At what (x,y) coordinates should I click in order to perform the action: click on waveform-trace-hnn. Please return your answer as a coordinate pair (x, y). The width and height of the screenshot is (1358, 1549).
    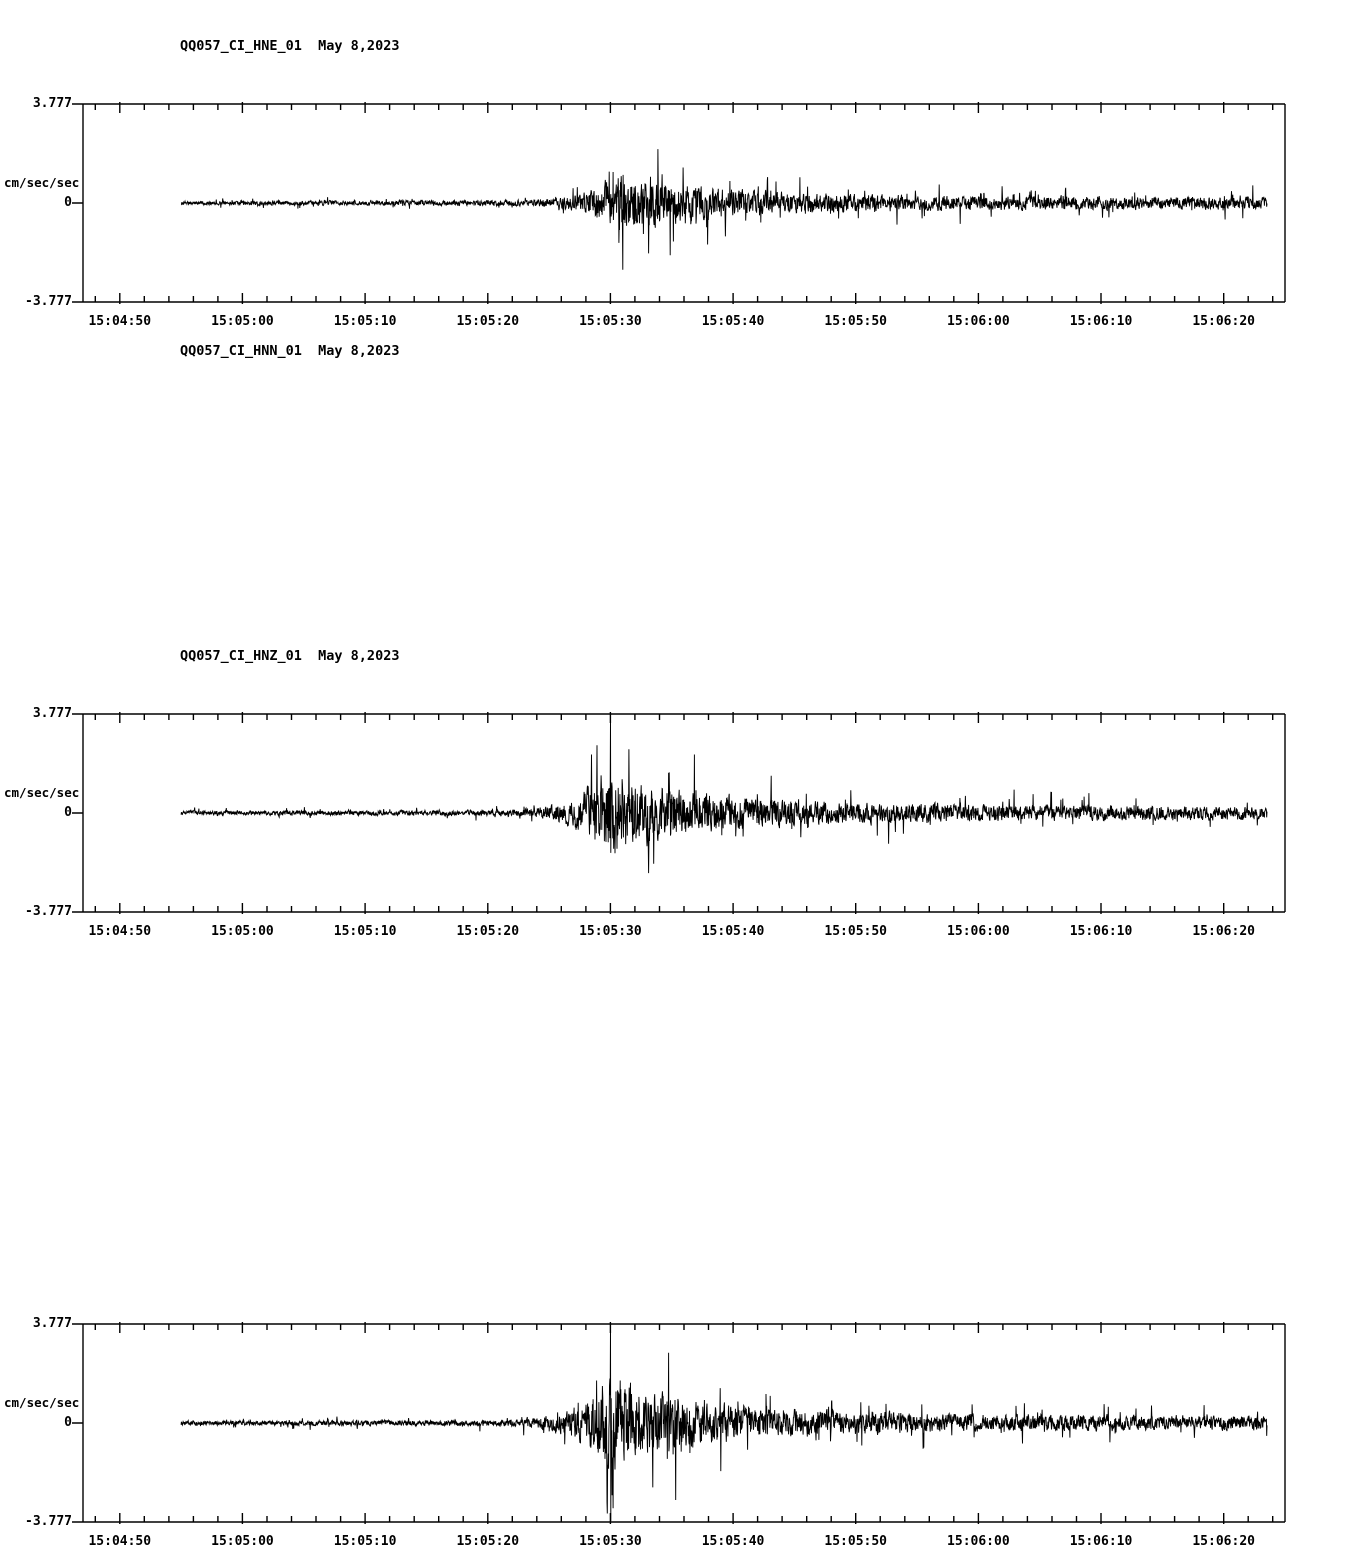
    Looking at the image, I should click on (724, 796).